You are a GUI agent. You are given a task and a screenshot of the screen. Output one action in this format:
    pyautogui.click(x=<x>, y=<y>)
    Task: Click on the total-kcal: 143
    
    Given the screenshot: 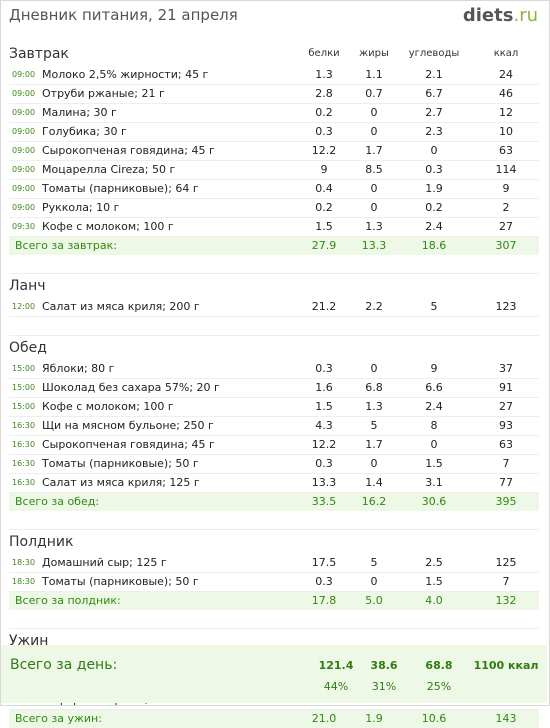 What is the action you would take?
    pyautogui.click(x=506, y=719)
    